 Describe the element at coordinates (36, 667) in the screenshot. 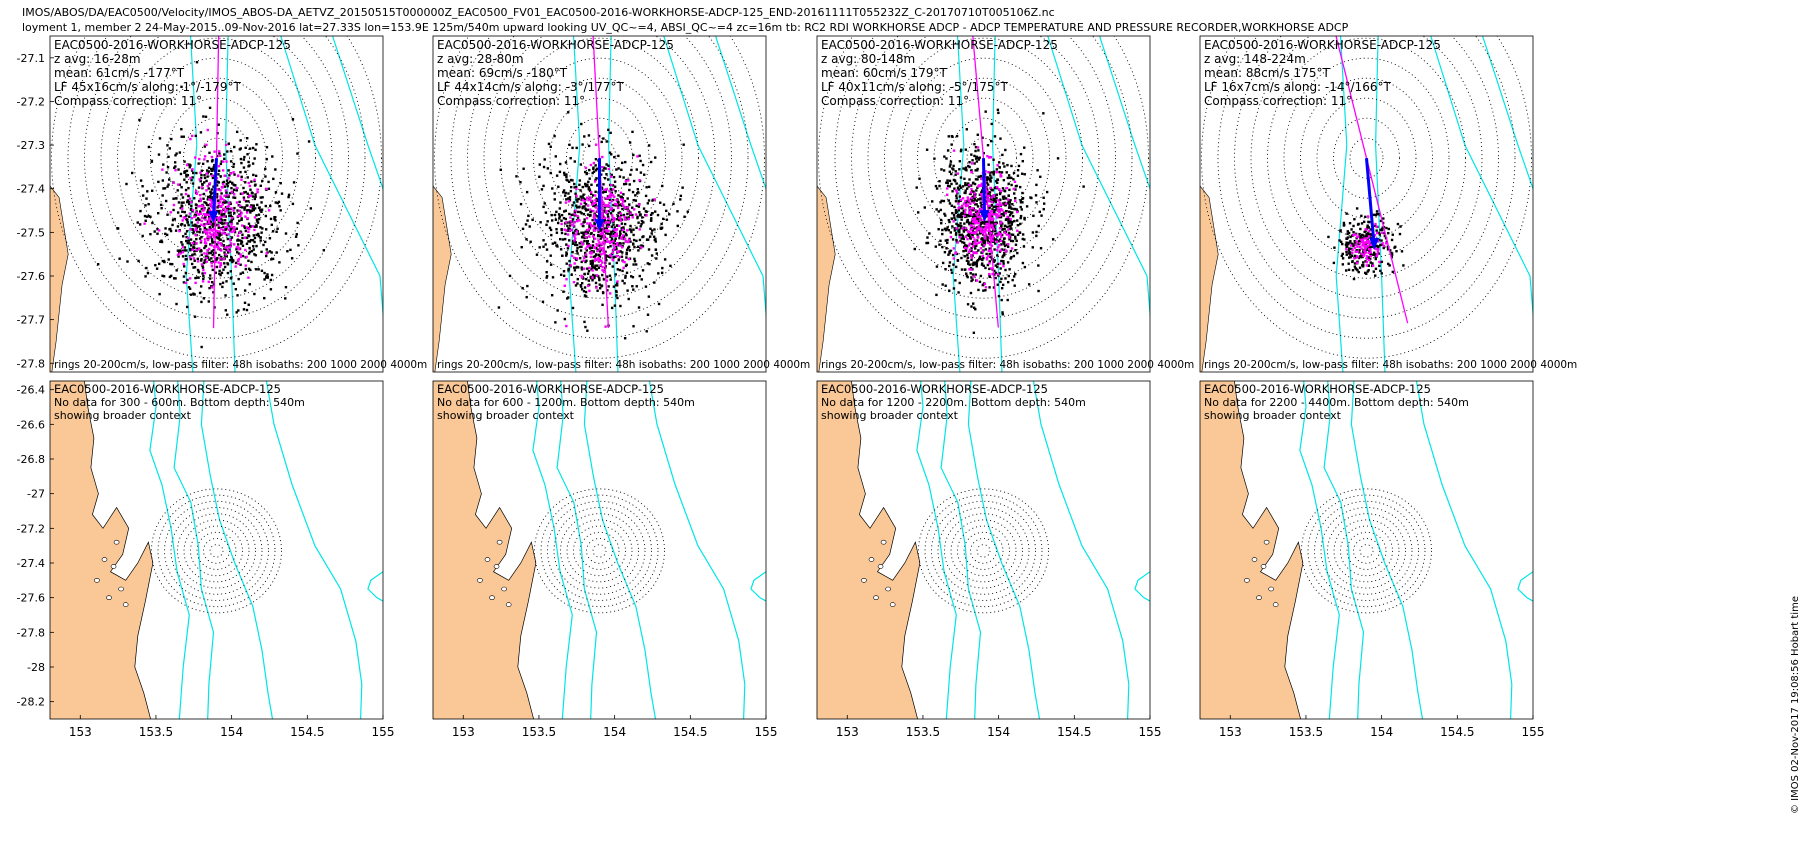

I see `y-tick-label: -28` at that location.